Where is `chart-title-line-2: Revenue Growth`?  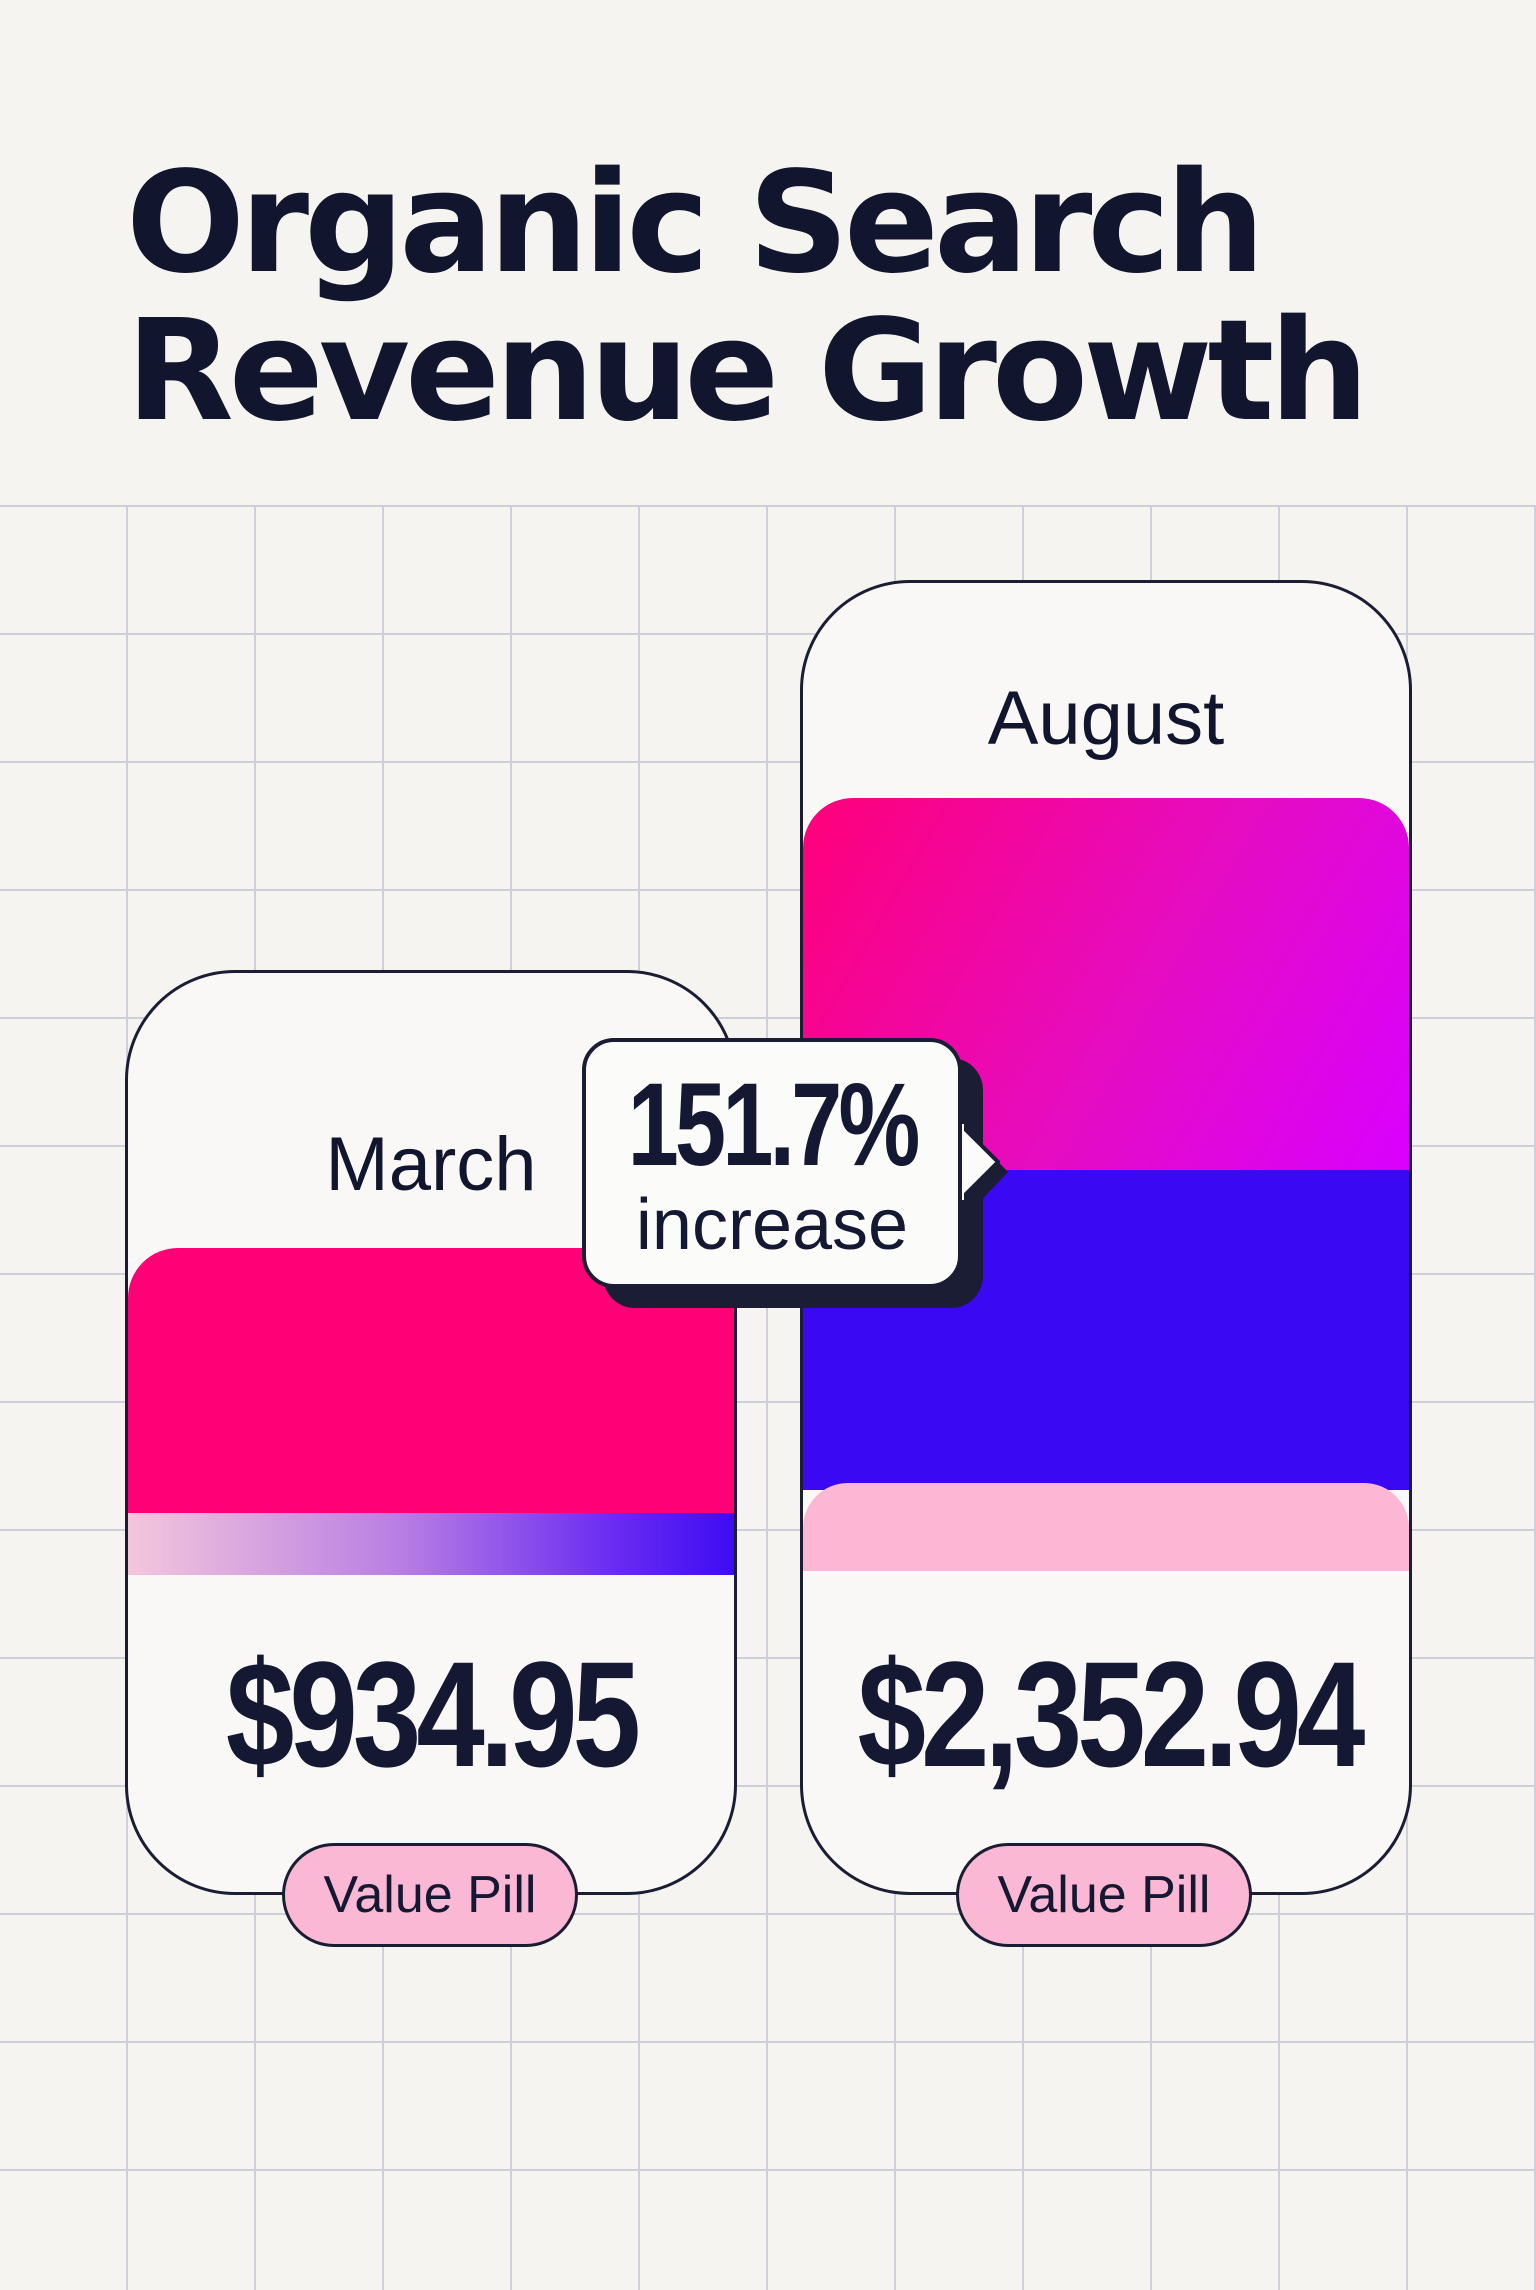
chart-title-line-2: Revenue Growth is located at coordinates (747, 371).